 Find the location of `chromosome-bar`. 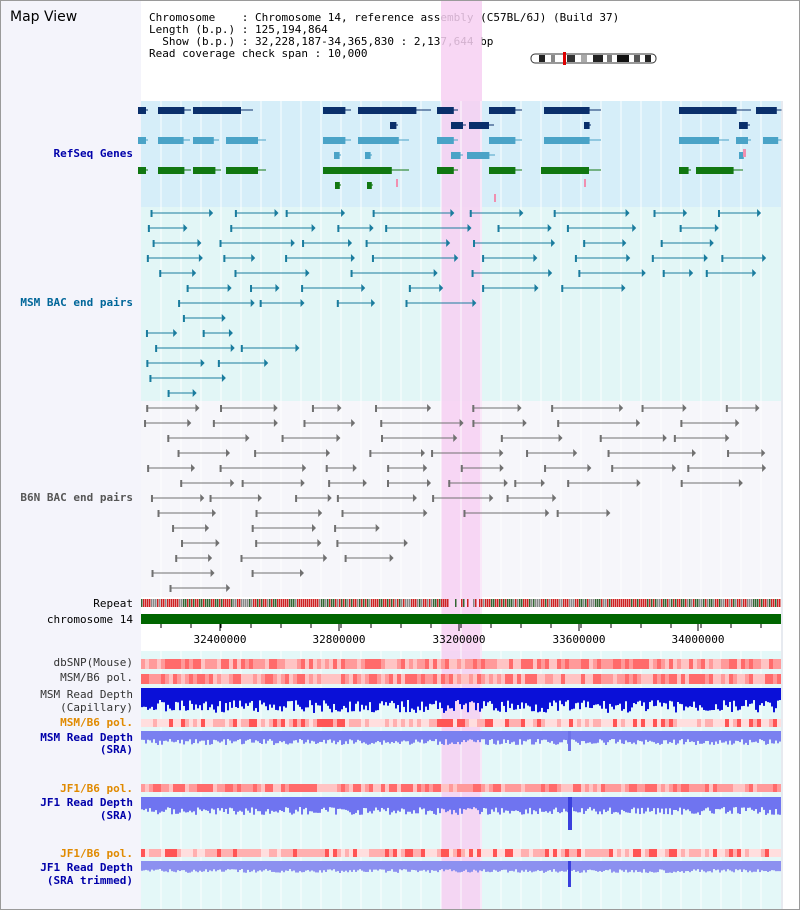

chromosome-bar is located at coordinates (461, 619).